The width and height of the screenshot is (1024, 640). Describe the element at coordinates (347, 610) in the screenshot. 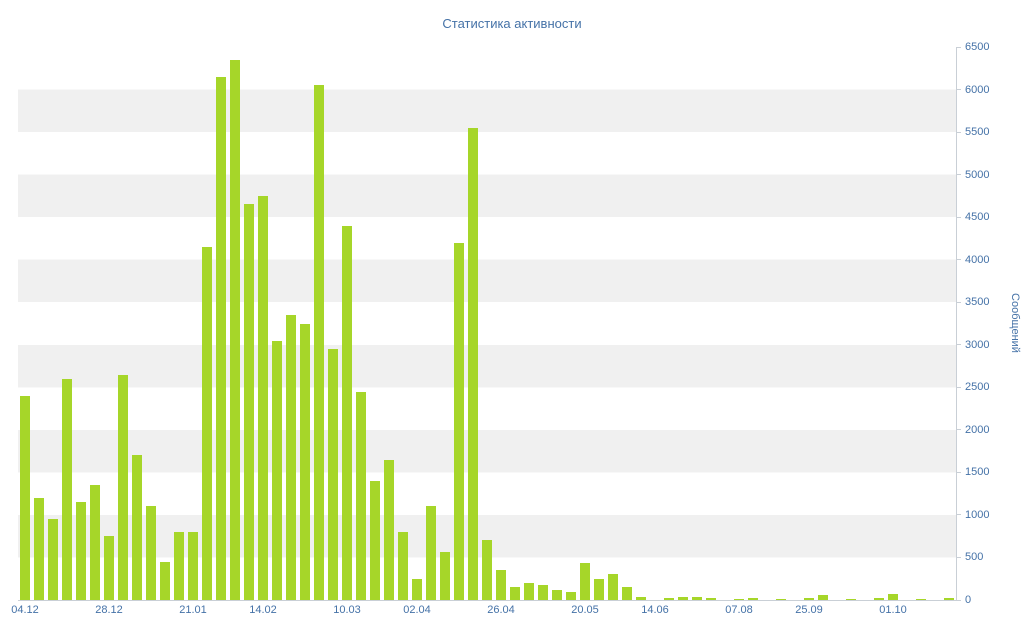

I see `x-axis-label: 10.03` at that location.